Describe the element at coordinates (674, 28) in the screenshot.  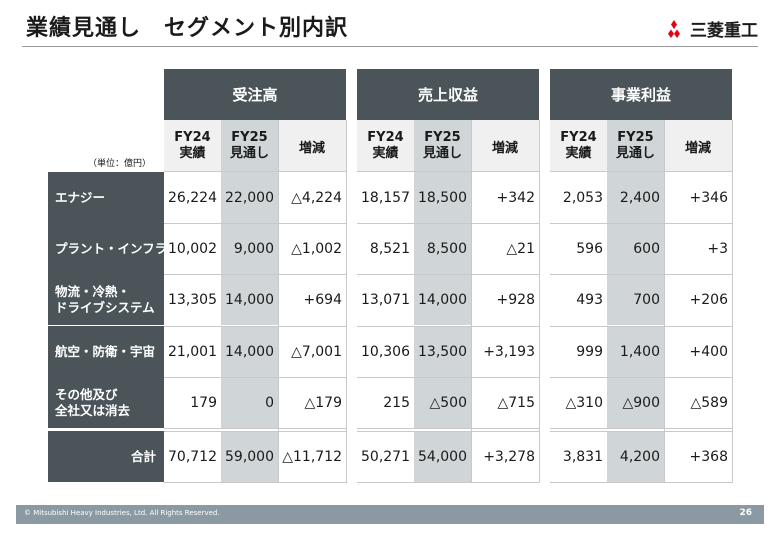
I see `three-diamonds-logo-icon` at that location.